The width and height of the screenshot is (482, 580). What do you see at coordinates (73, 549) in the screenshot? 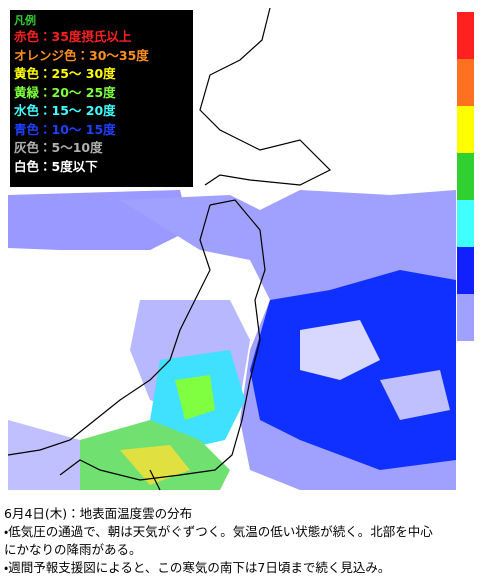
I see `caption-line: にかなりの降雨がある。` at bounding box center [73, 549].